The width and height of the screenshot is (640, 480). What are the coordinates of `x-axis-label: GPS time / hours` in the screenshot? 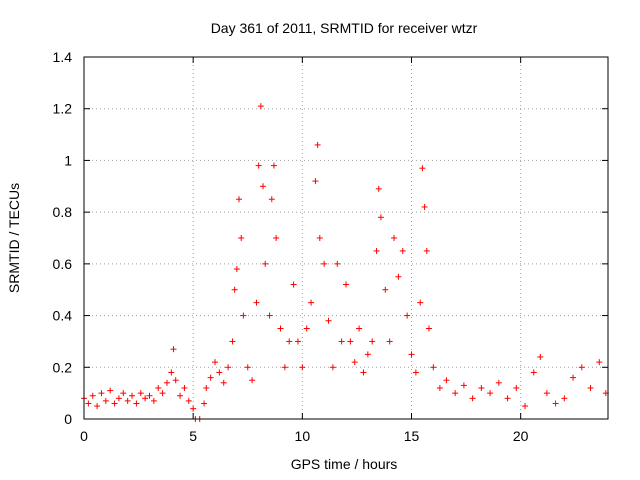 It's located at (344, 464).